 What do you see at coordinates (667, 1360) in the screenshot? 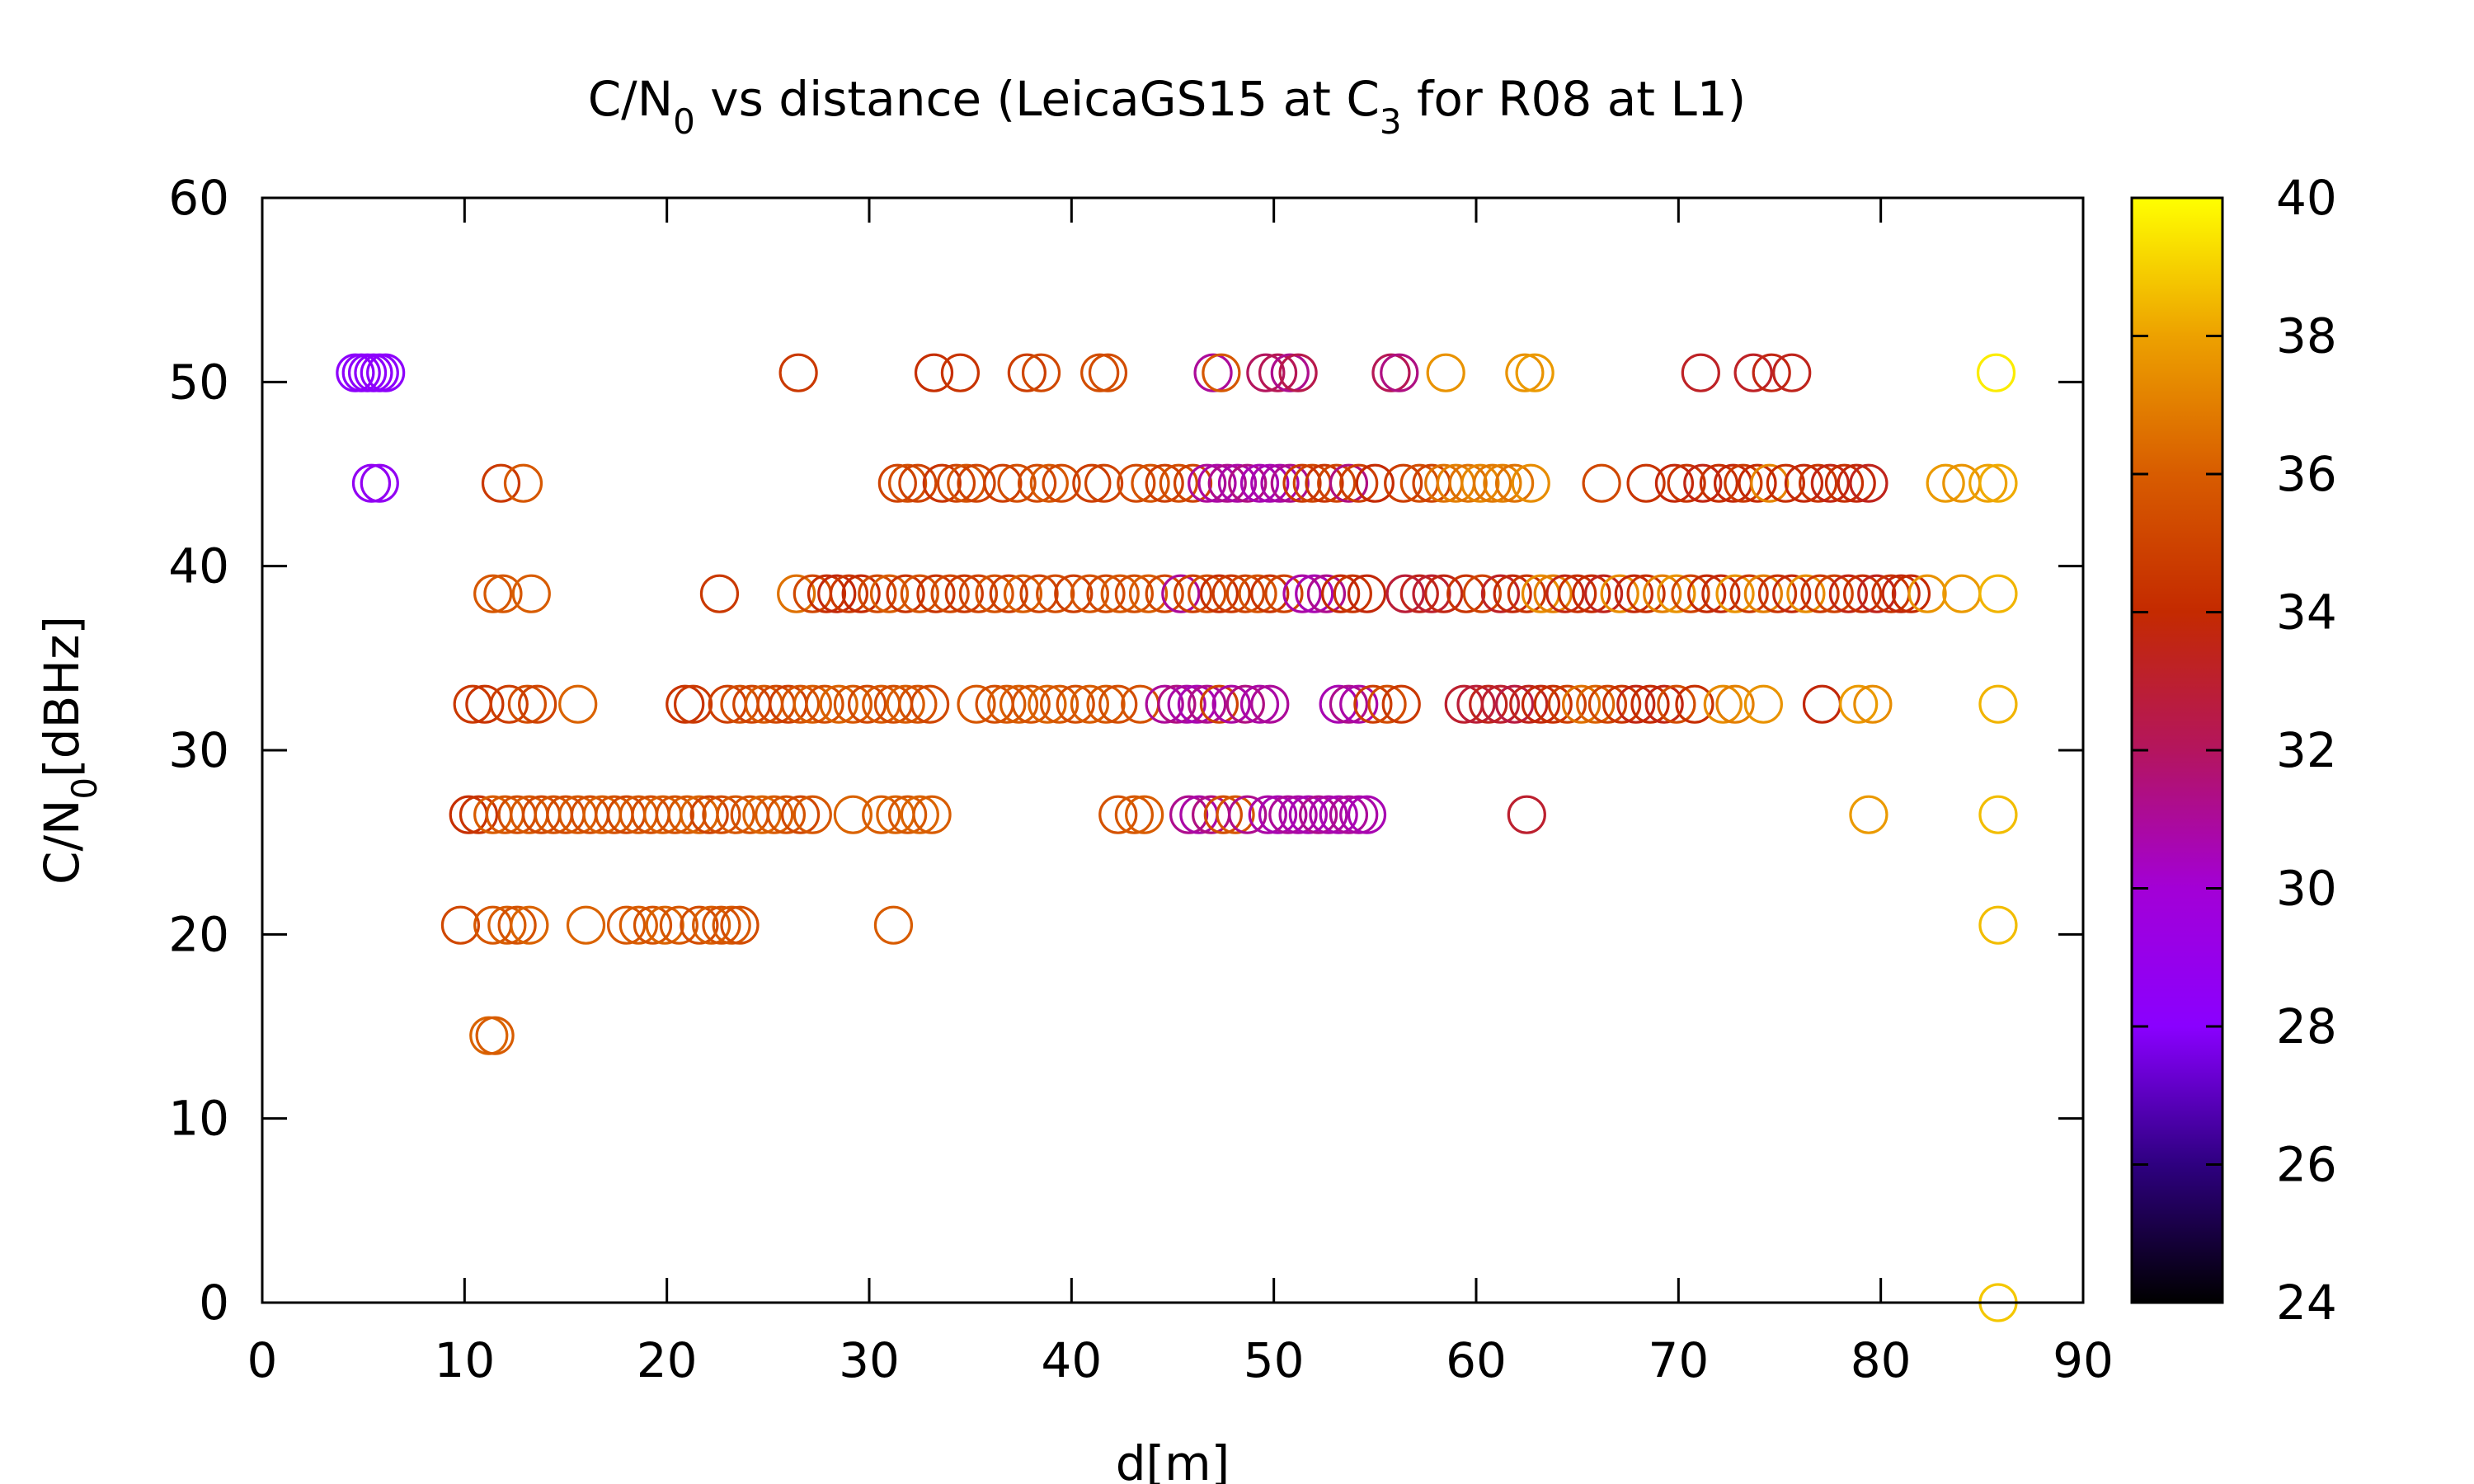
I see `x-tick-label: 20` at bounding box center [667, 1360].